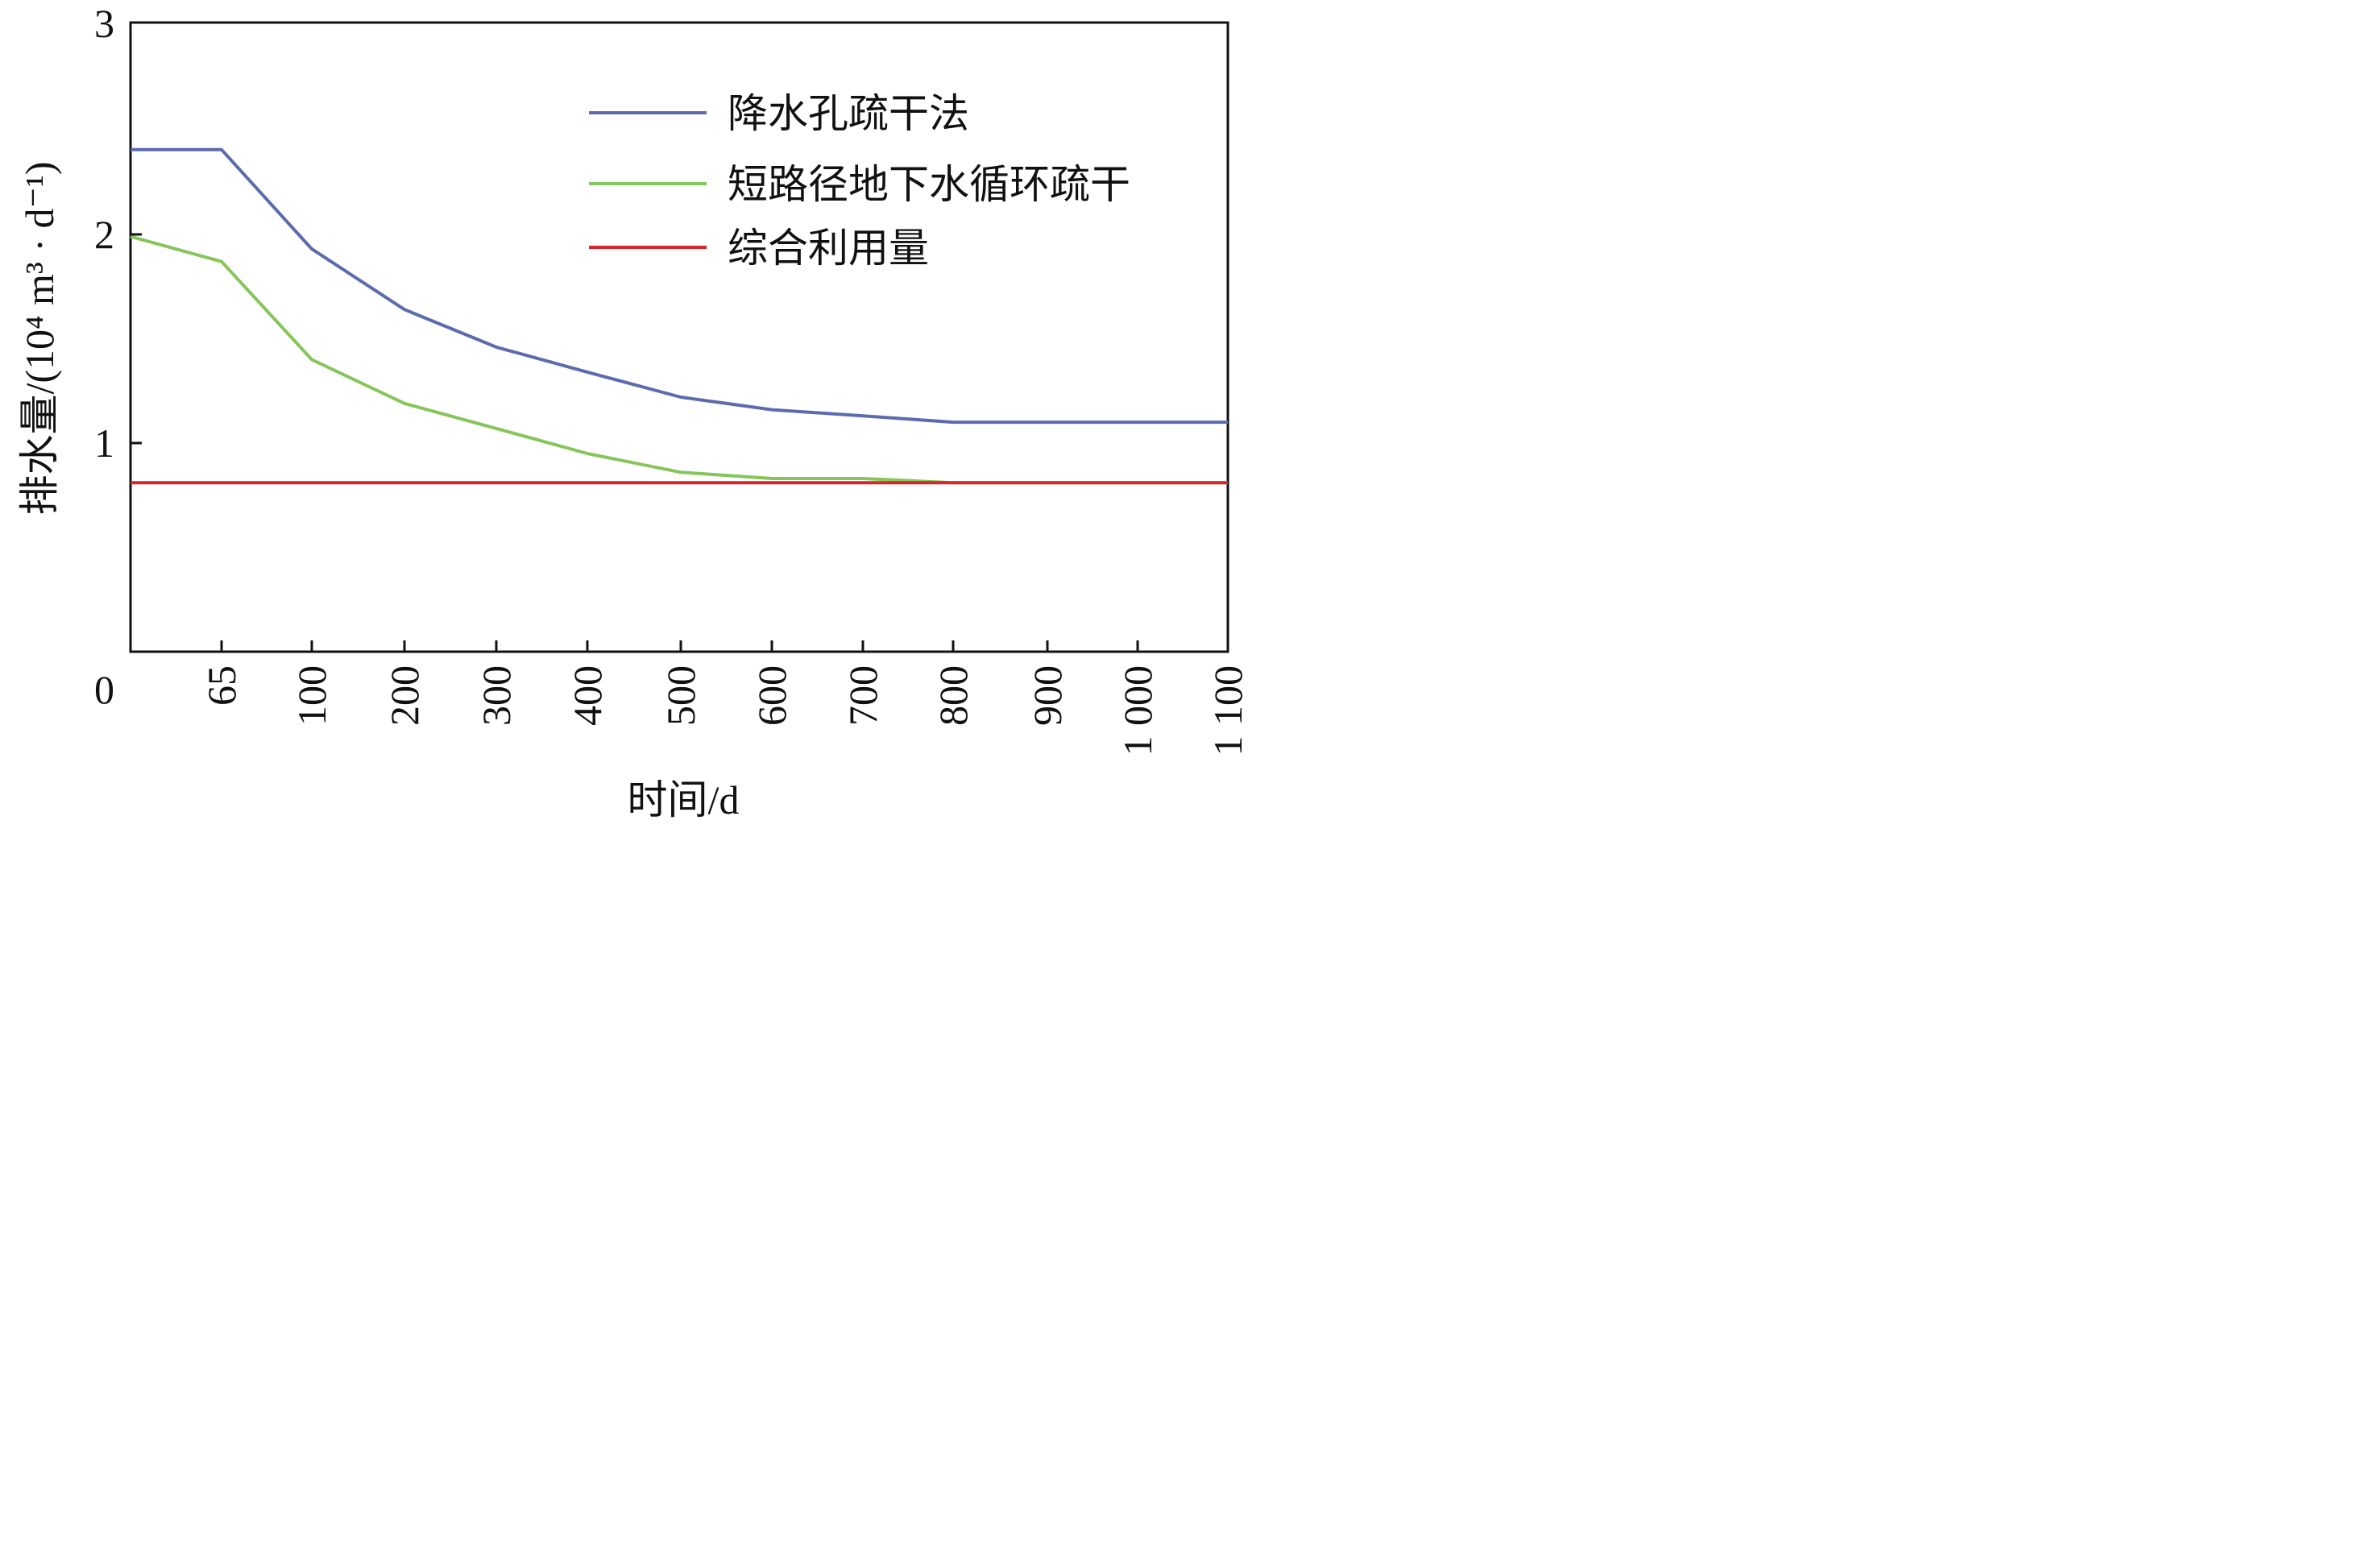  What do you see at coordinates (862, 695) in the screenshot?
I see `x-tick-label: 700` at bounding box center [862, 695].